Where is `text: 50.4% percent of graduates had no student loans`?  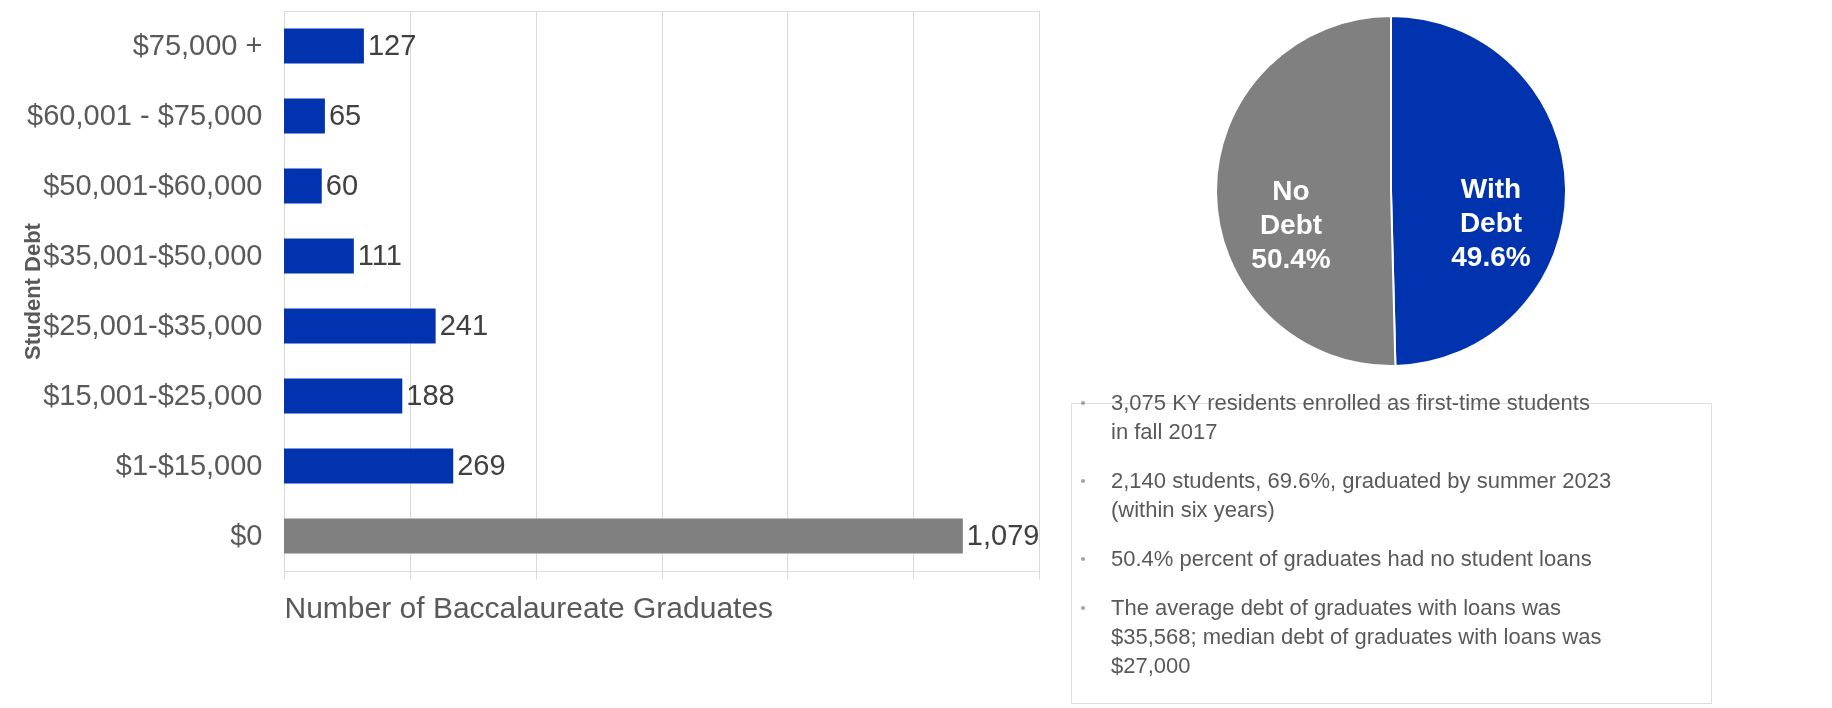
text: 50.4% percent of graduates had no student loans is located at coordinates (1351, 558).